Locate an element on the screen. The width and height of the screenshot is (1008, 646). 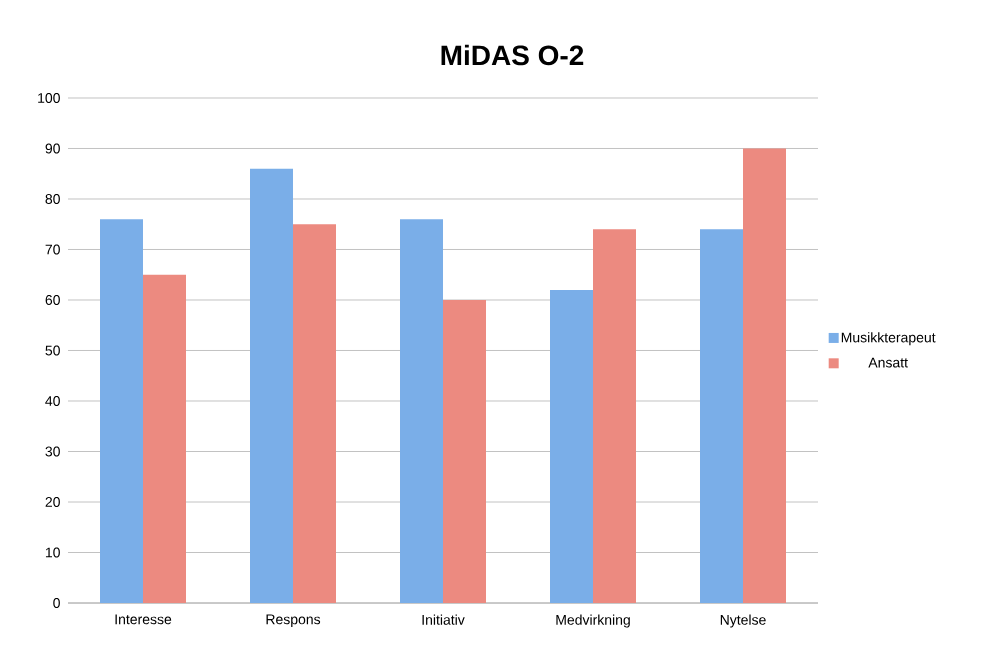
x-tick-label: Respons is located at coordinates (293, 621).